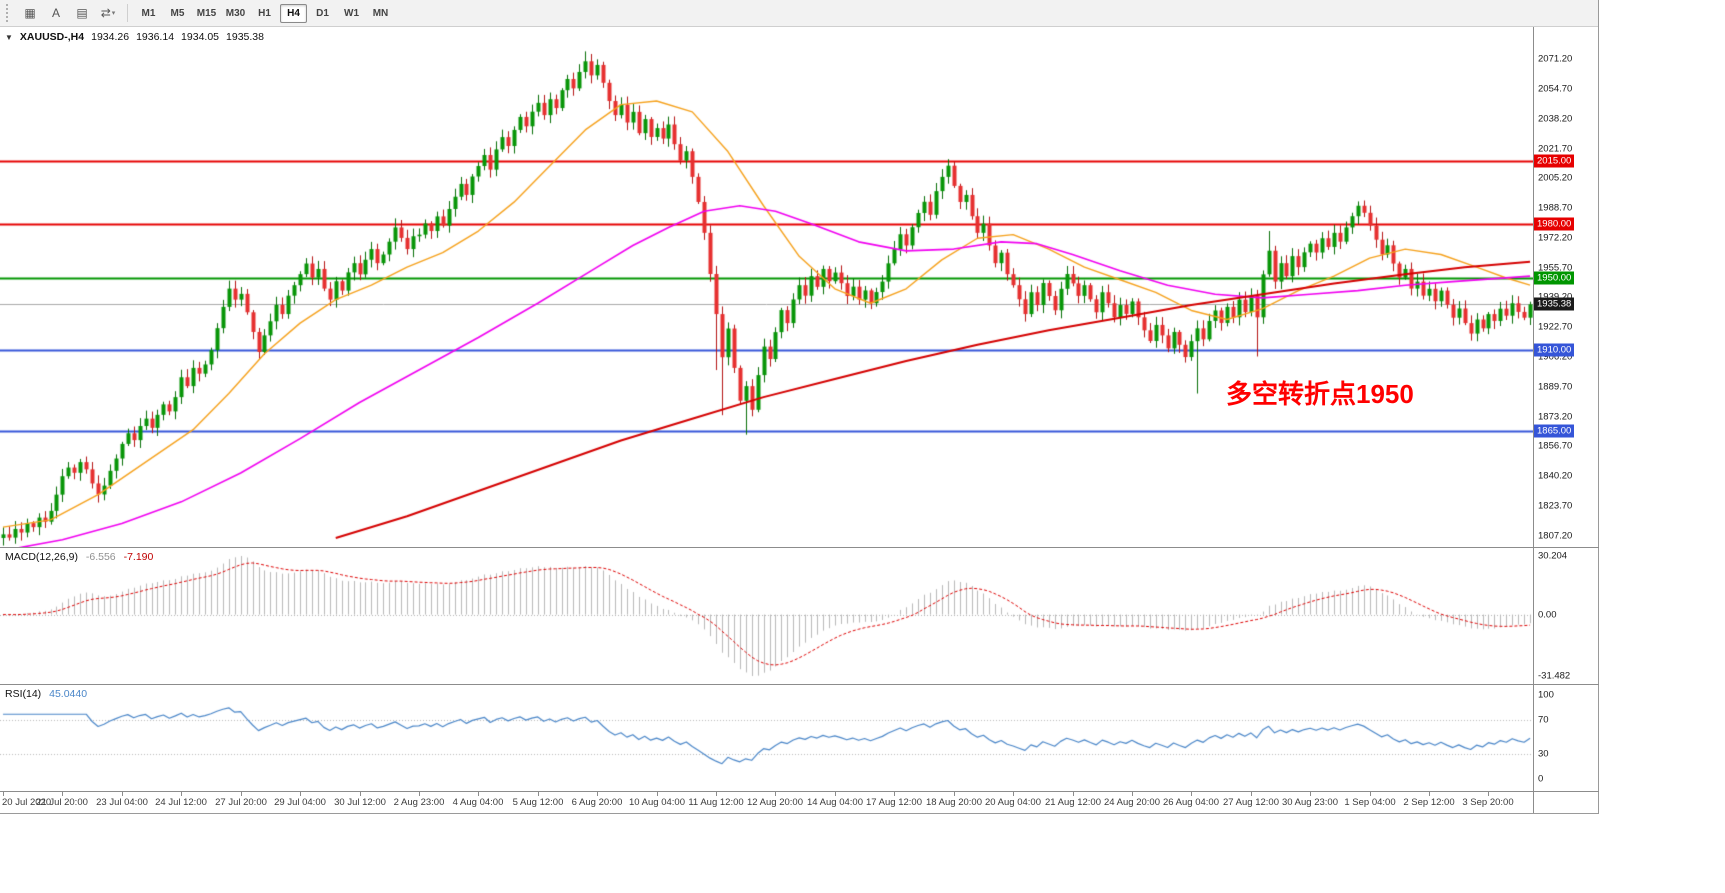 This screenshot has width=1725, height=893. I want to click on time-label: 6 Aug 20:00, so click(597, 802).